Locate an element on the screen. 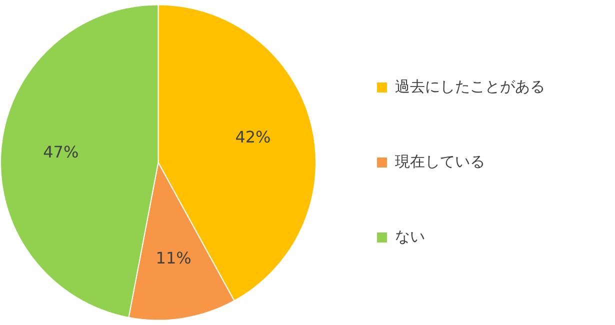 The width and height of the screenshot is (615, 325). legend-label: ない is located at coordinates (410, 236).